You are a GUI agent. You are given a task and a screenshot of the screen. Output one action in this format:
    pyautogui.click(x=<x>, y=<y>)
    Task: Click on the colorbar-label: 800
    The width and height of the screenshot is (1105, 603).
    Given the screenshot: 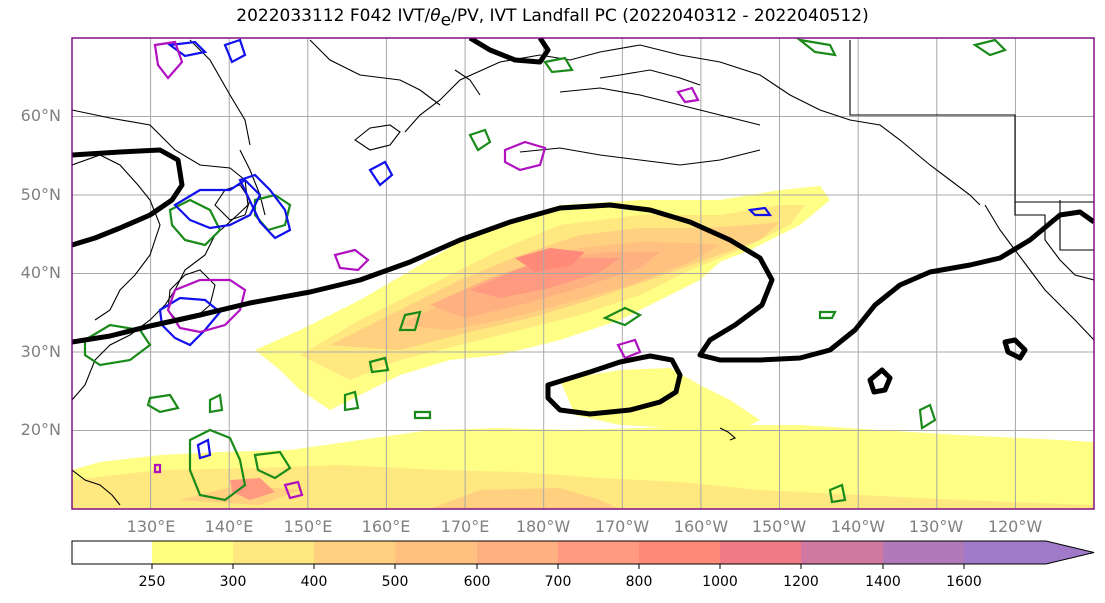 What is the action you would take?
    pyautogui.click(x=639, y=582)
    